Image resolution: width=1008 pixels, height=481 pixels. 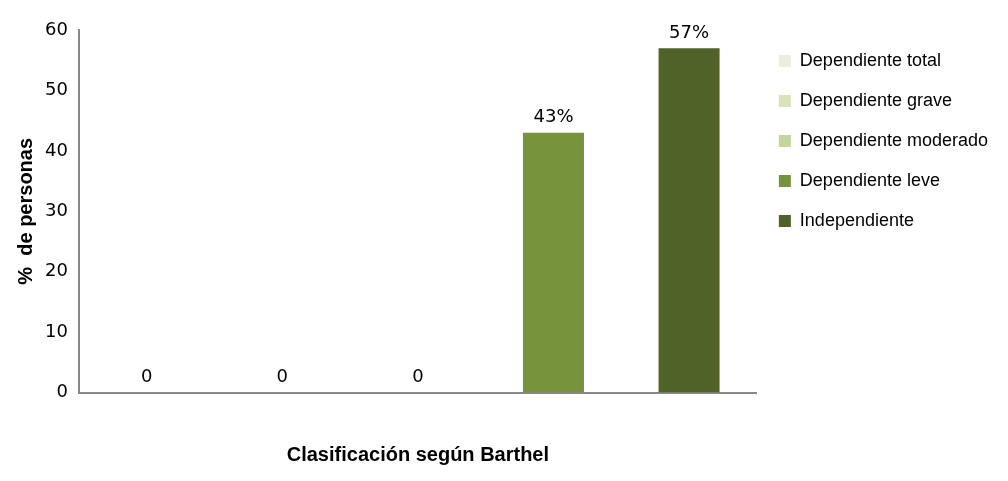 What do you see at coordinates (869, 179) in the screenshot?
I see `legend-label: Dependiente leve` at bounding box center [869, 179].